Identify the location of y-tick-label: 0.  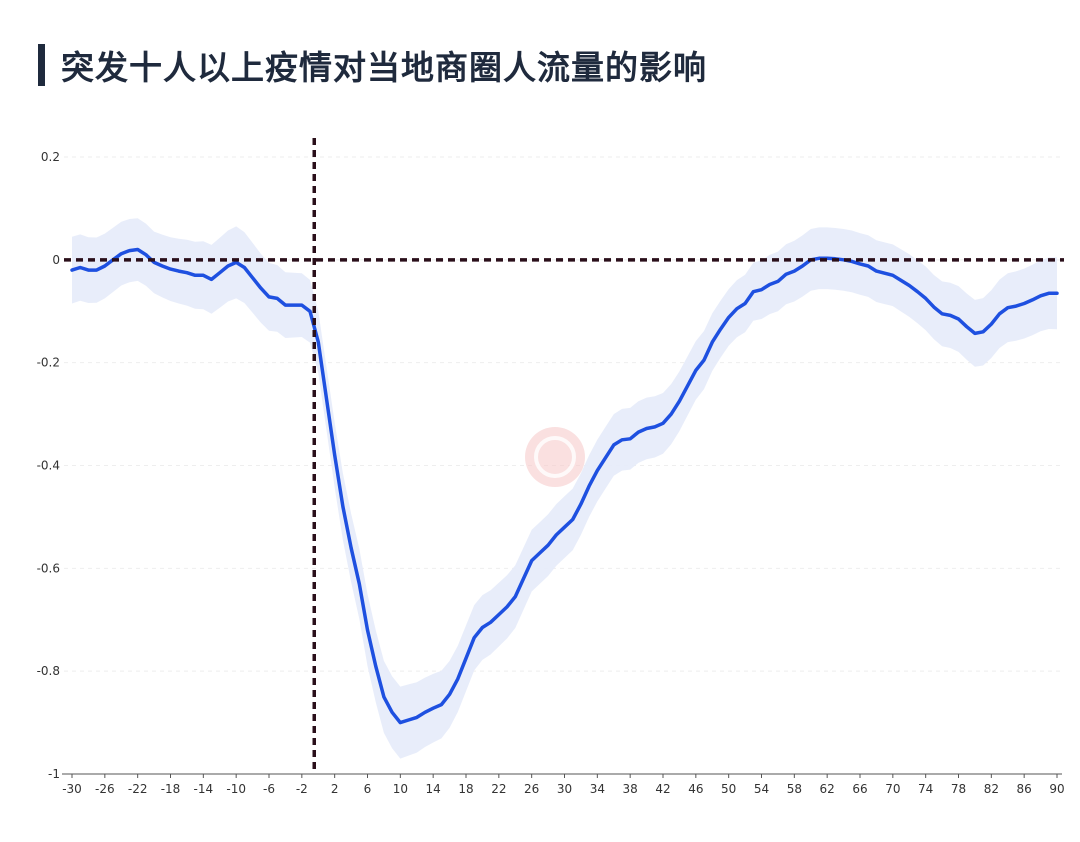
(56, 260).